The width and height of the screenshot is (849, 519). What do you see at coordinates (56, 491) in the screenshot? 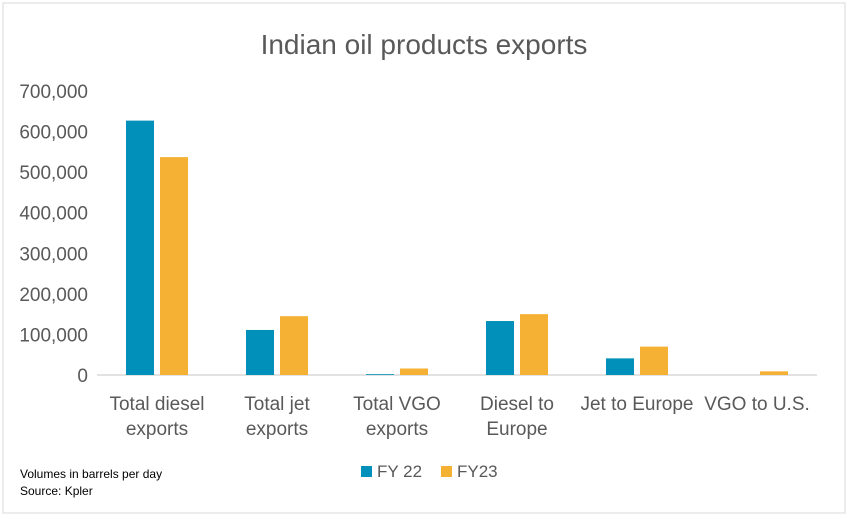
I see `note-source: Source: Kpler` at bounding box center [56, 491].